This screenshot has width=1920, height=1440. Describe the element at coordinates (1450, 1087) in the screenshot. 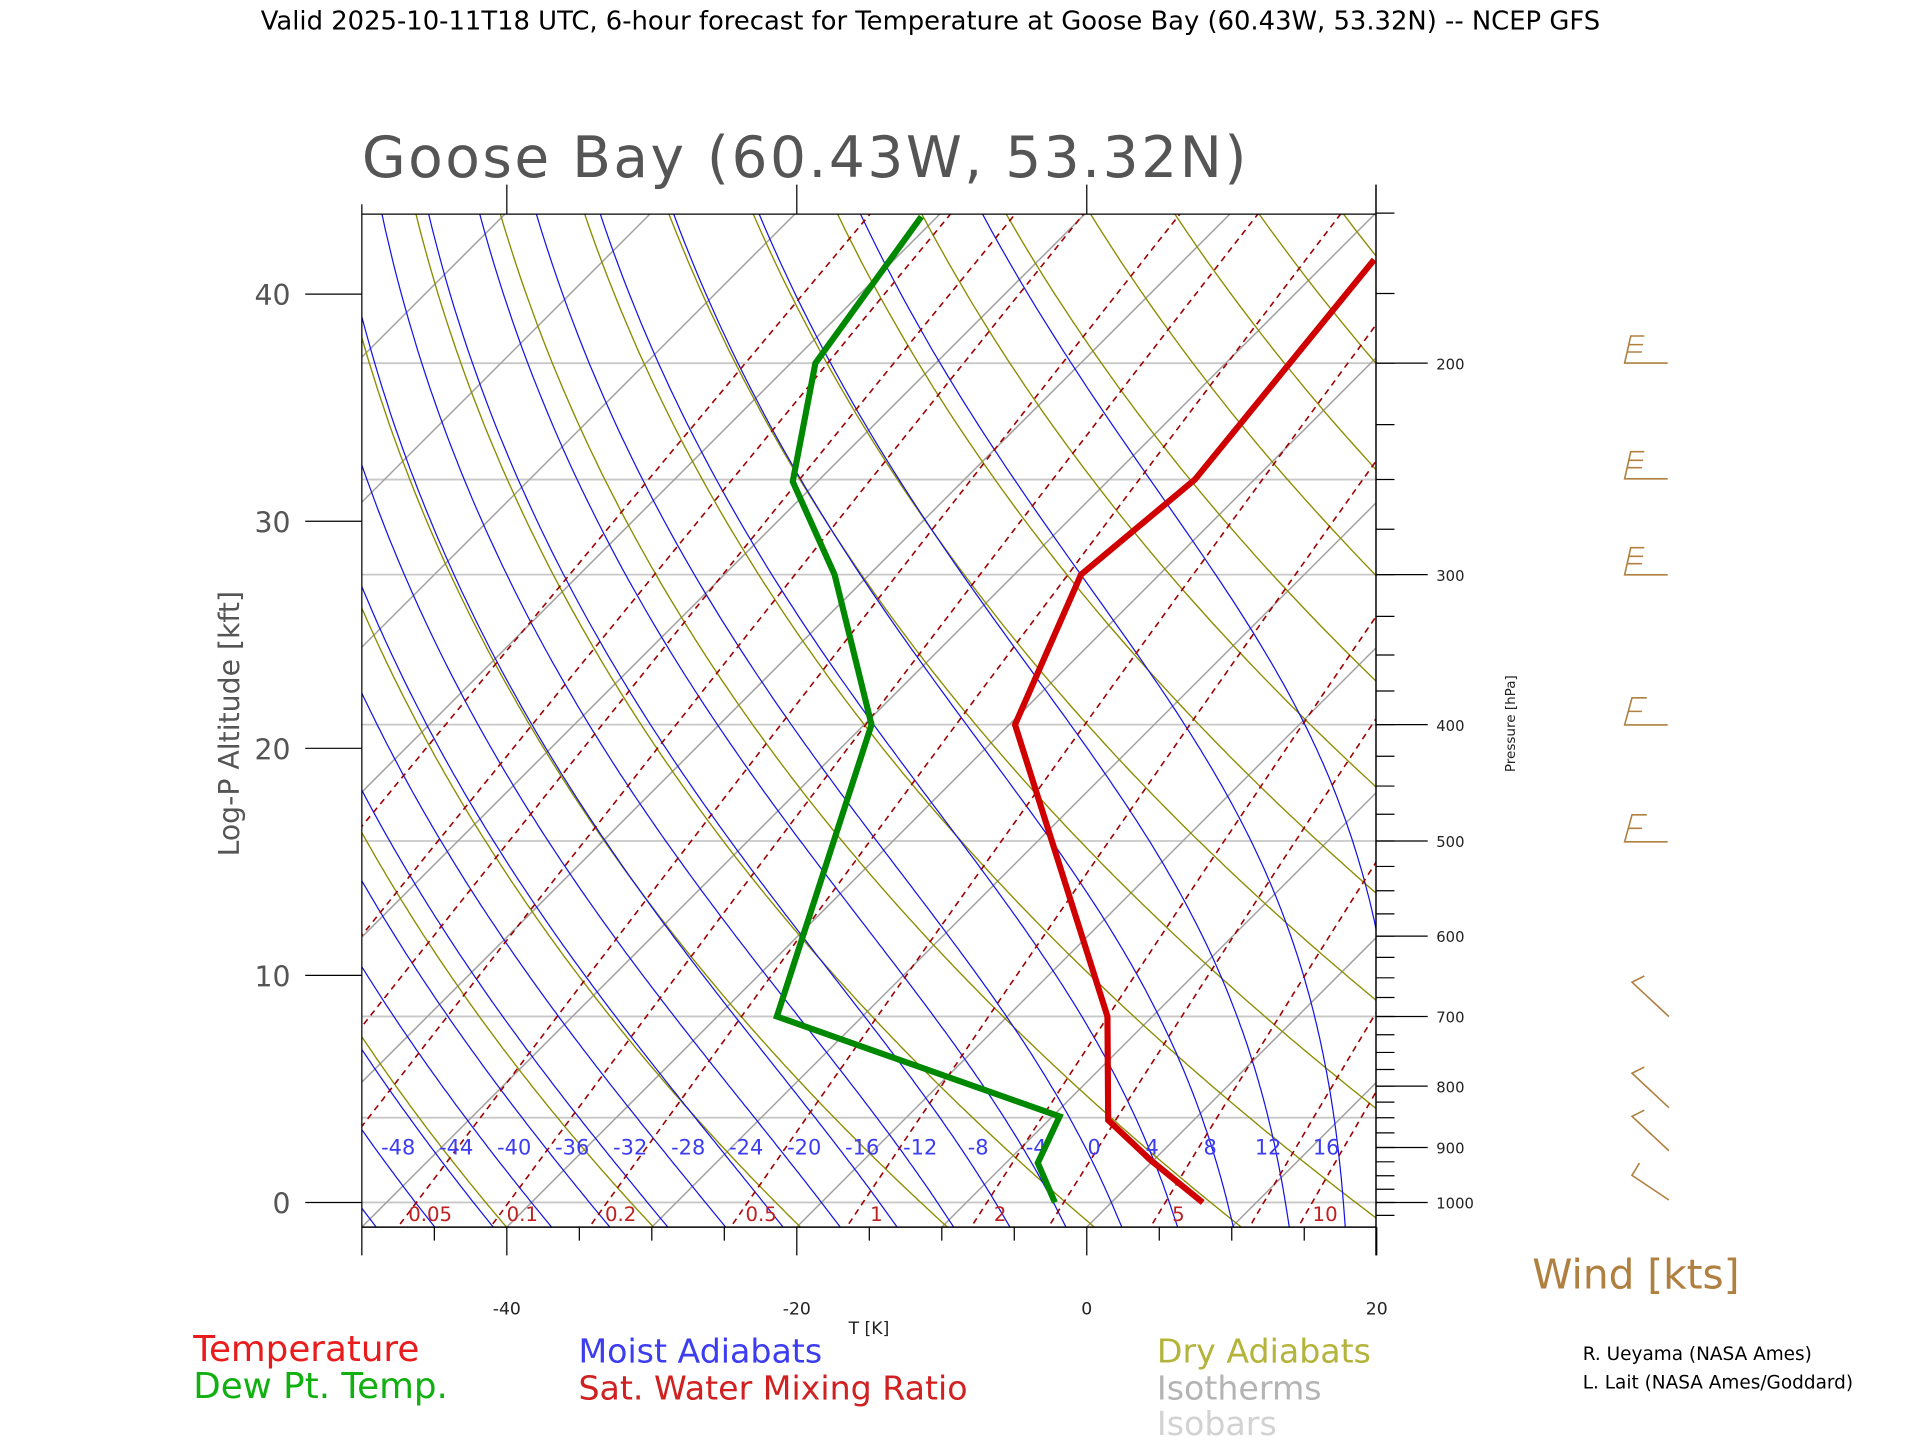

I see `pressure-tick-label: 800` at that location.